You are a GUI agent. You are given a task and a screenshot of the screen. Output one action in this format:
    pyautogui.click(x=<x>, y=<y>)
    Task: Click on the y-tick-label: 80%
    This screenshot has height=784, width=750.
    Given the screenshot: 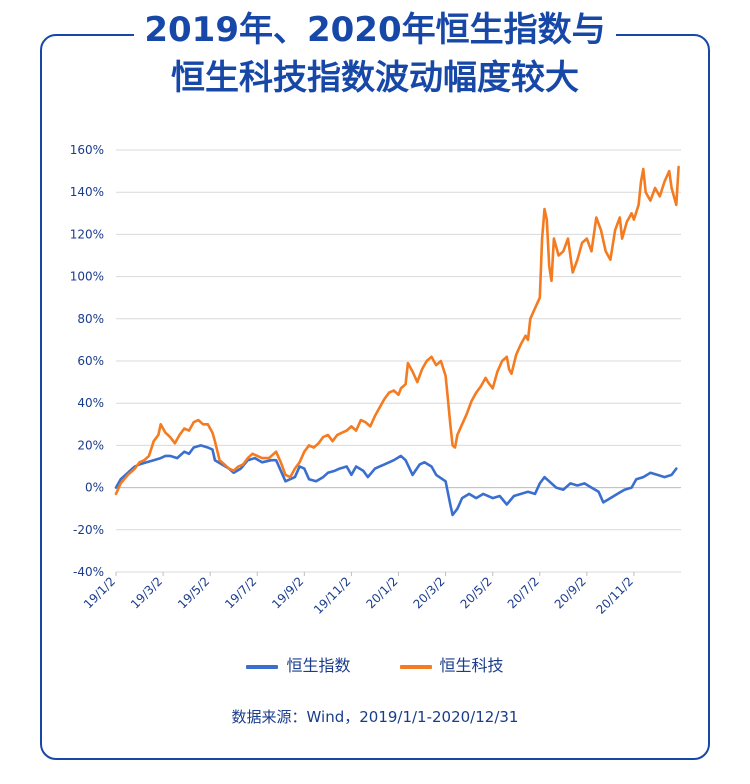 What is the action you would take?
    pyautogui.click(x=90, y=319)
    